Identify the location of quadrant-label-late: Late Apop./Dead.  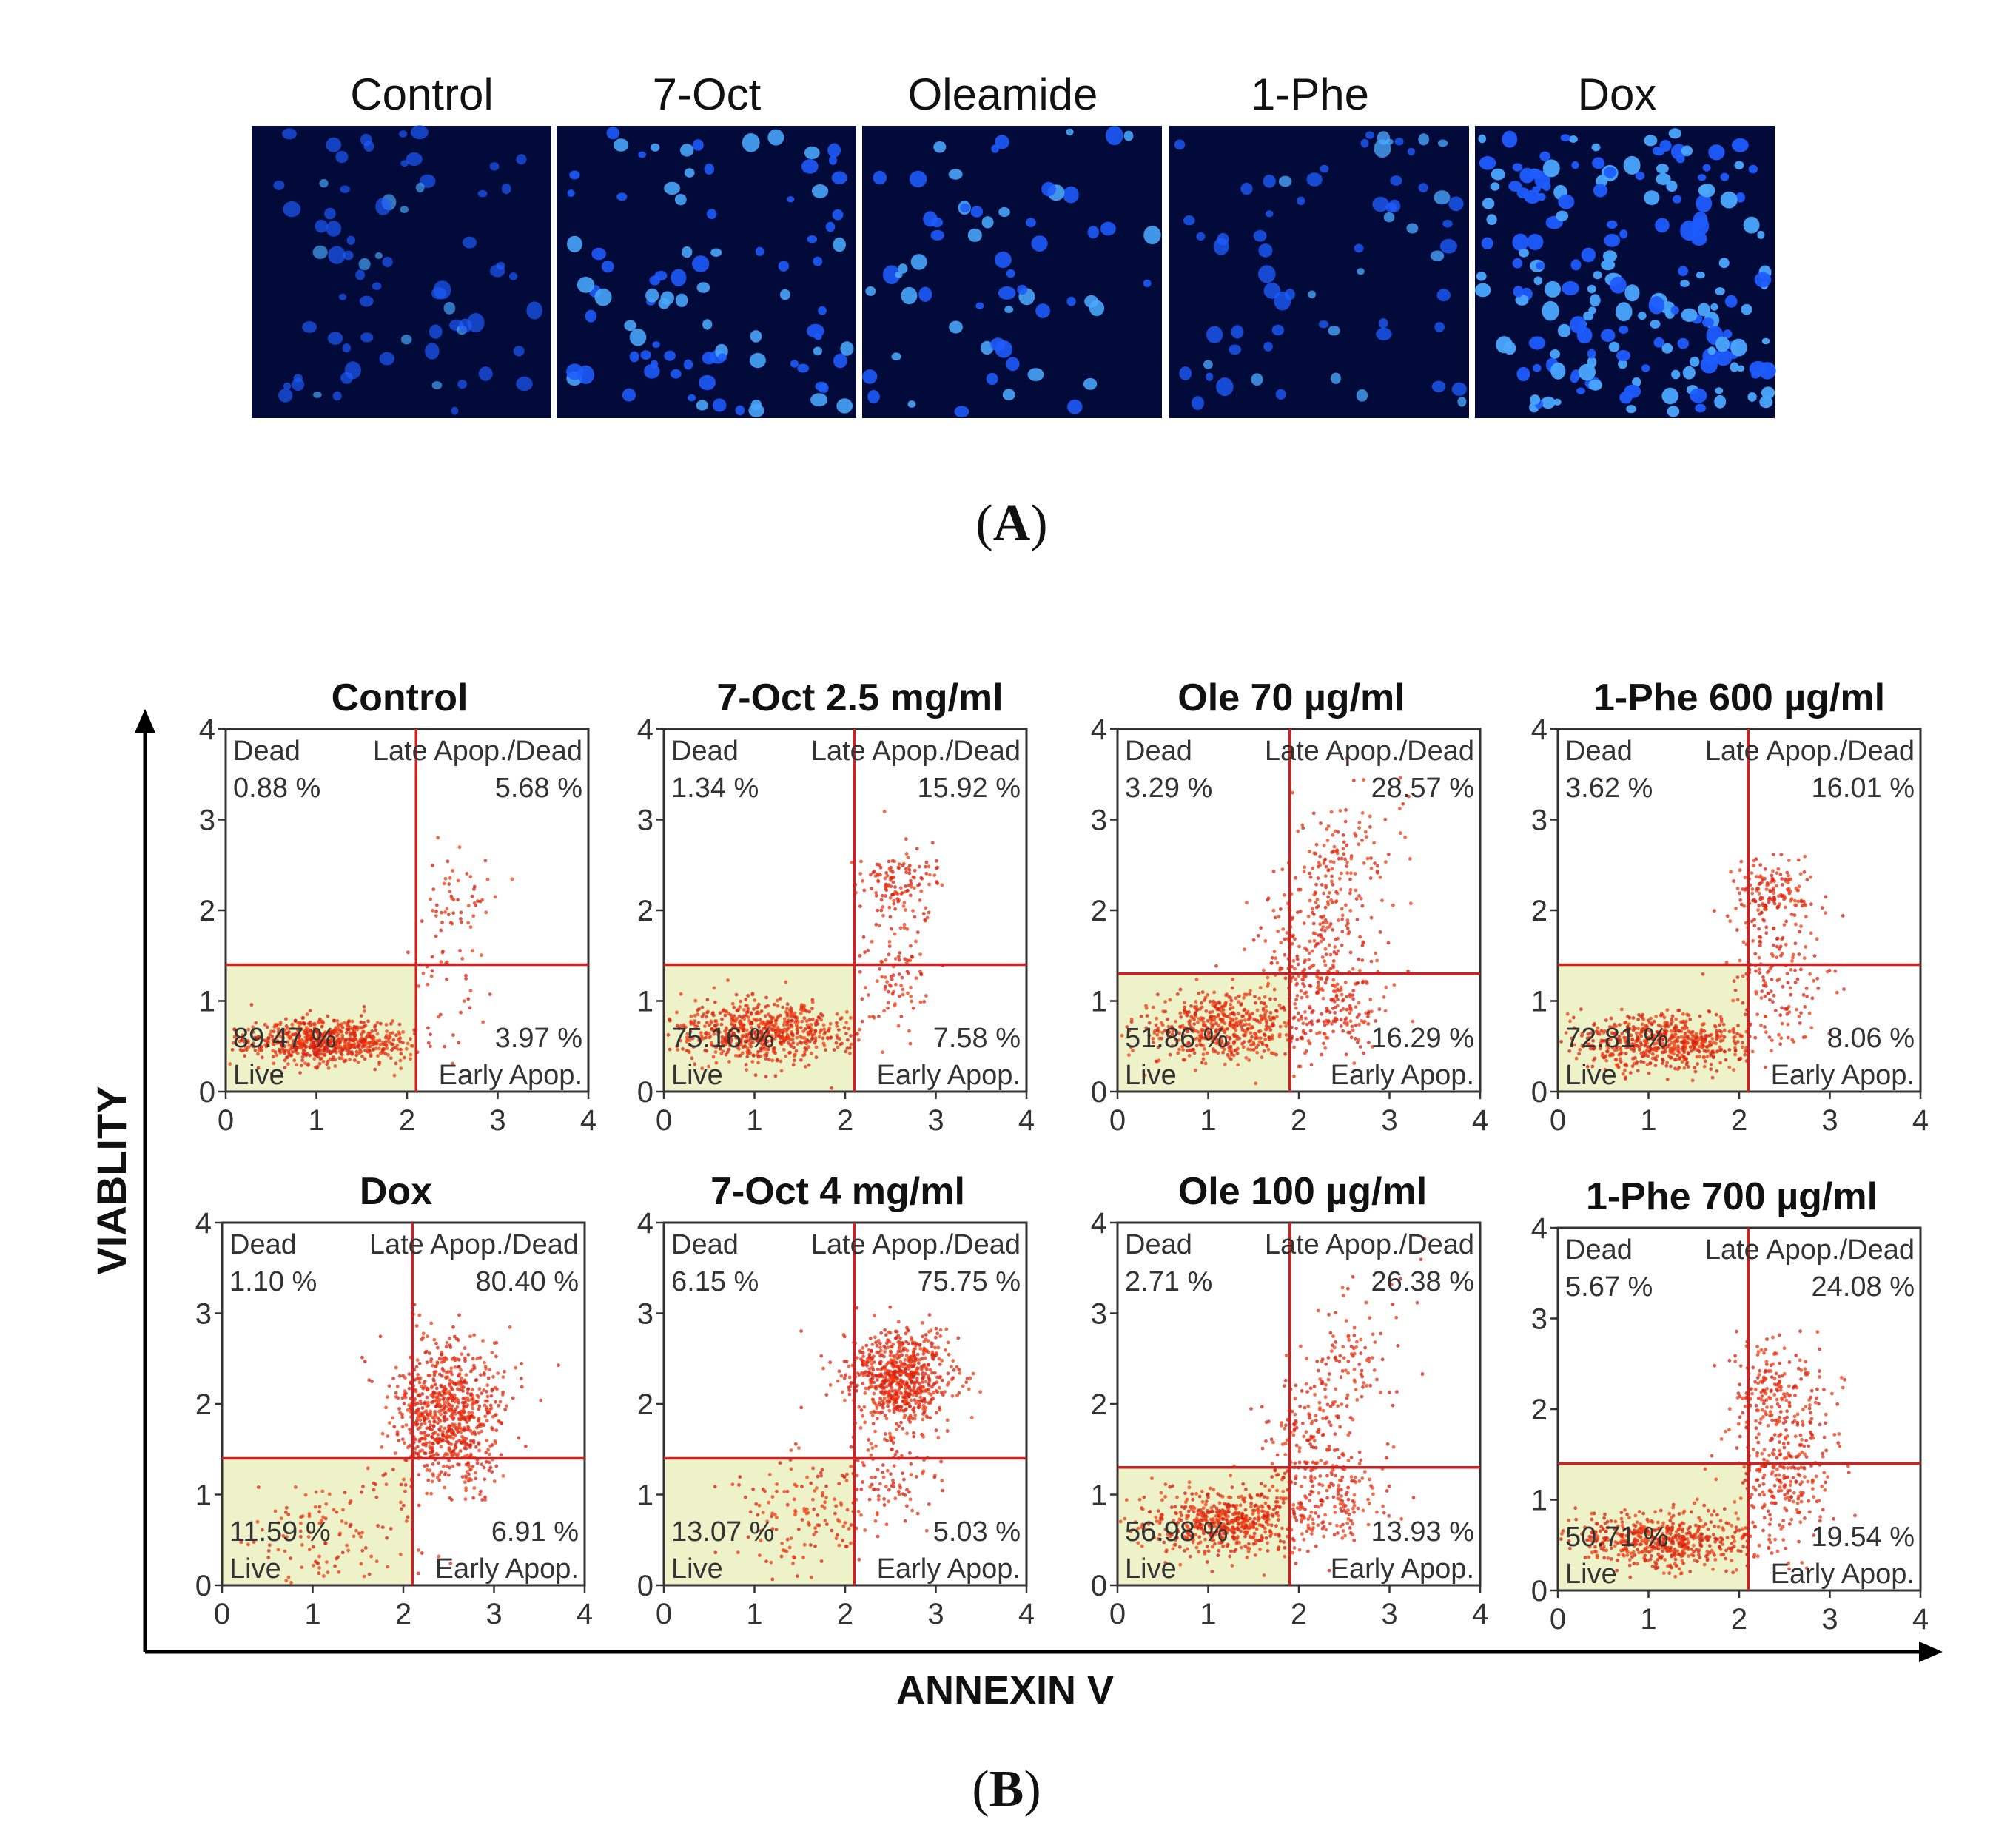
(1370, 751).